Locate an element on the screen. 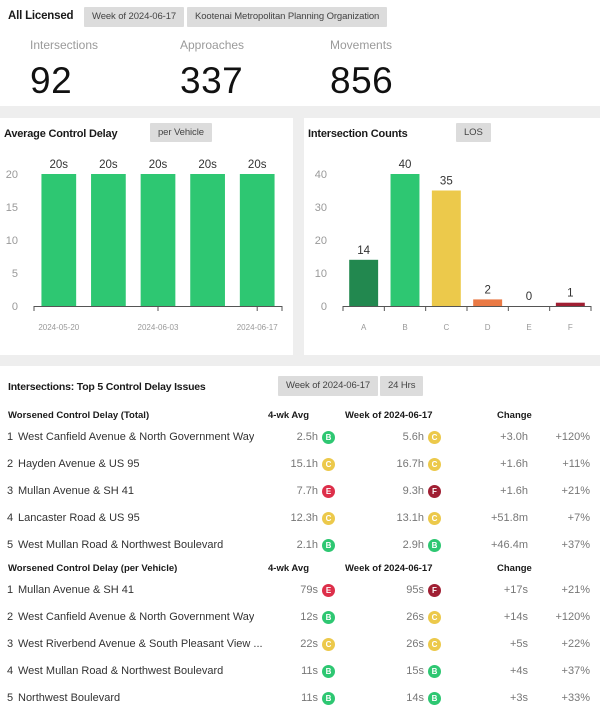 The image size is (600, 725). bar-A is located at coordinates (364, 282).